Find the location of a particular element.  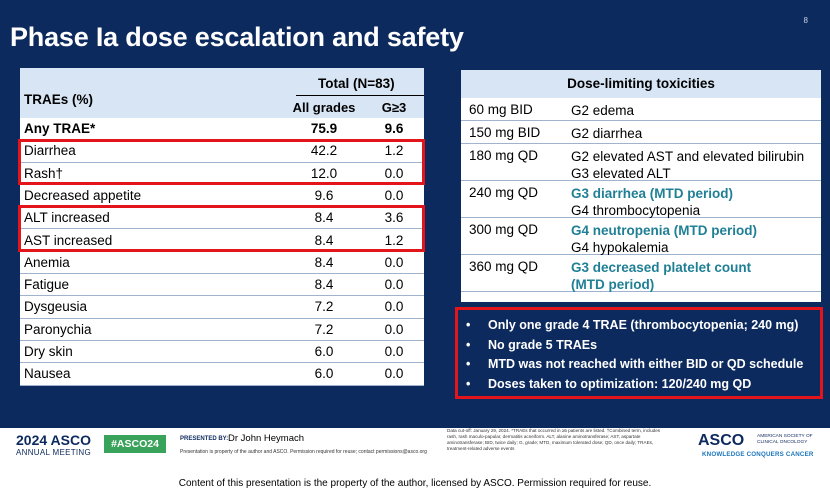

asco-tagline: KNOWLEDGE CONQUERS CANCER is located at coordinates (758, 454).